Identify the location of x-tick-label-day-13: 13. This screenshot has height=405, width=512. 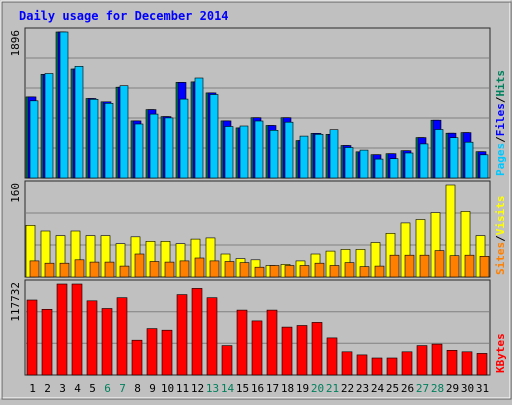
(212, 388).